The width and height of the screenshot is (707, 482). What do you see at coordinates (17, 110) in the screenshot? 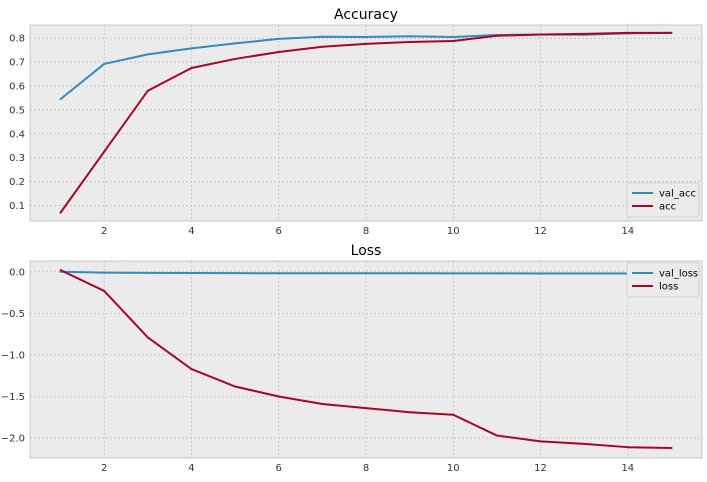
I see `y-tick-label: 0.5` at bounding box center [17, 110].